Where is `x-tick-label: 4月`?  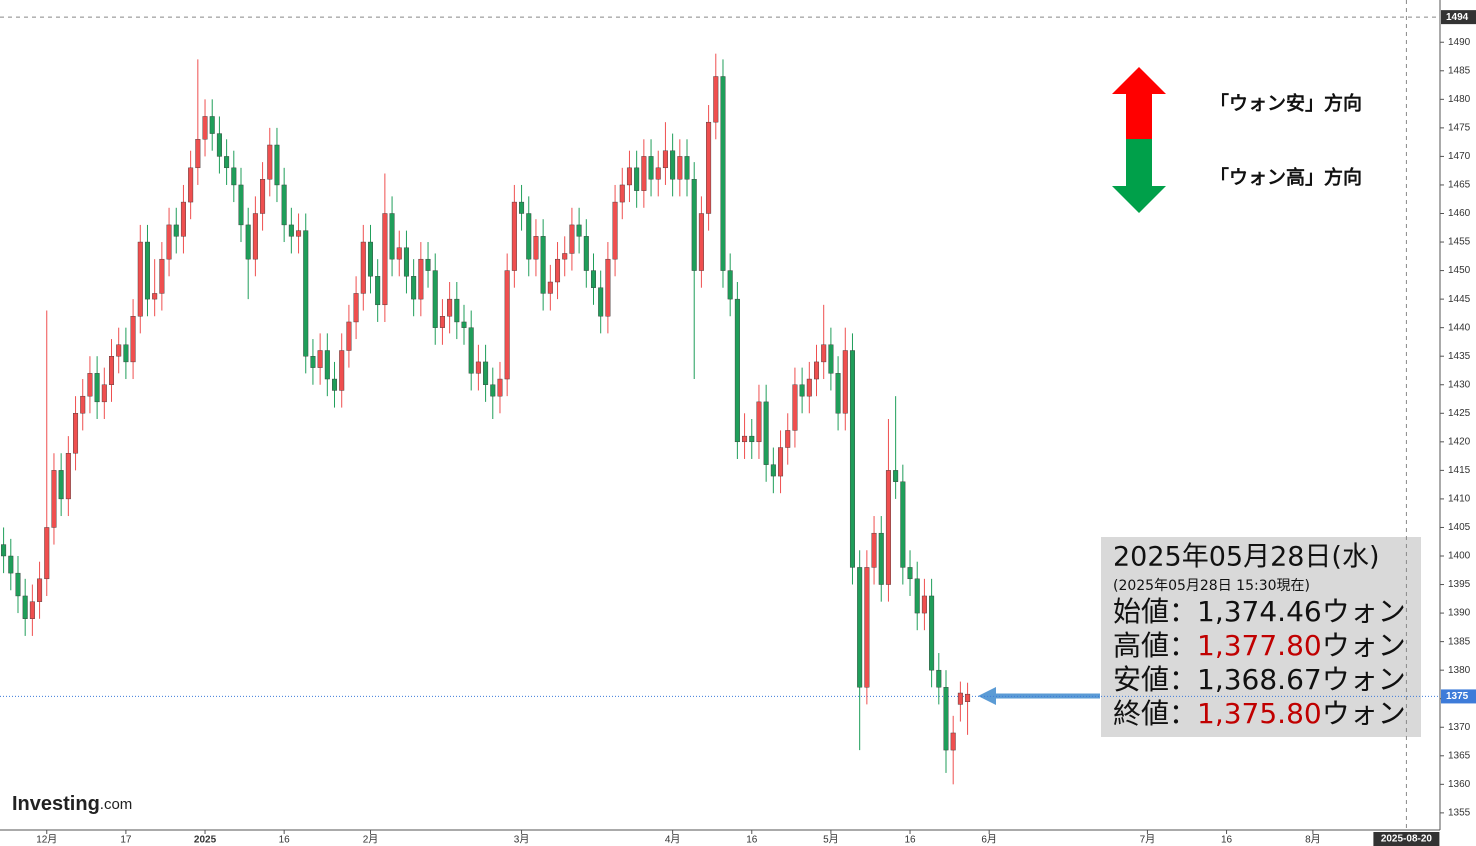
x-tick-label: 4月 is located at coordinates (673, 840).